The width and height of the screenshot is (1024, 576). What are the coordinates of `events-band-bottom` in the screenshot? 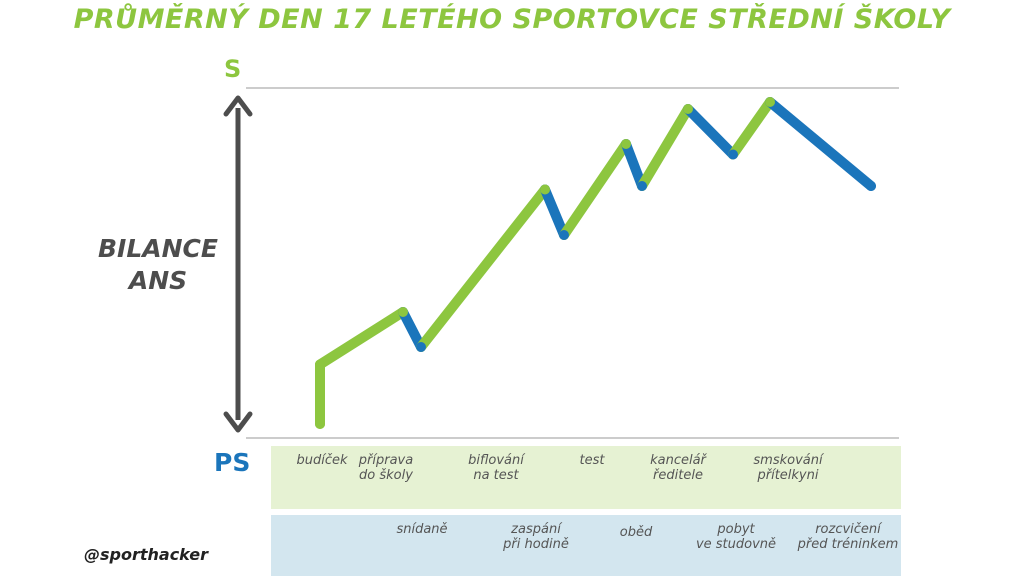 It's located at (586, 545).